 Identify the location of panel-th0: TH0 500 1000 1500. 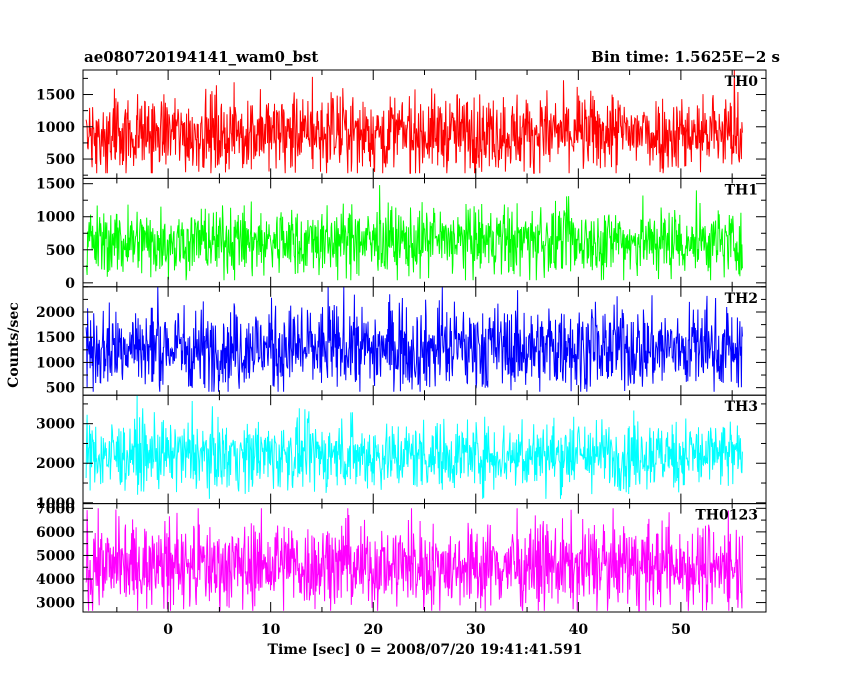
(401, 124).